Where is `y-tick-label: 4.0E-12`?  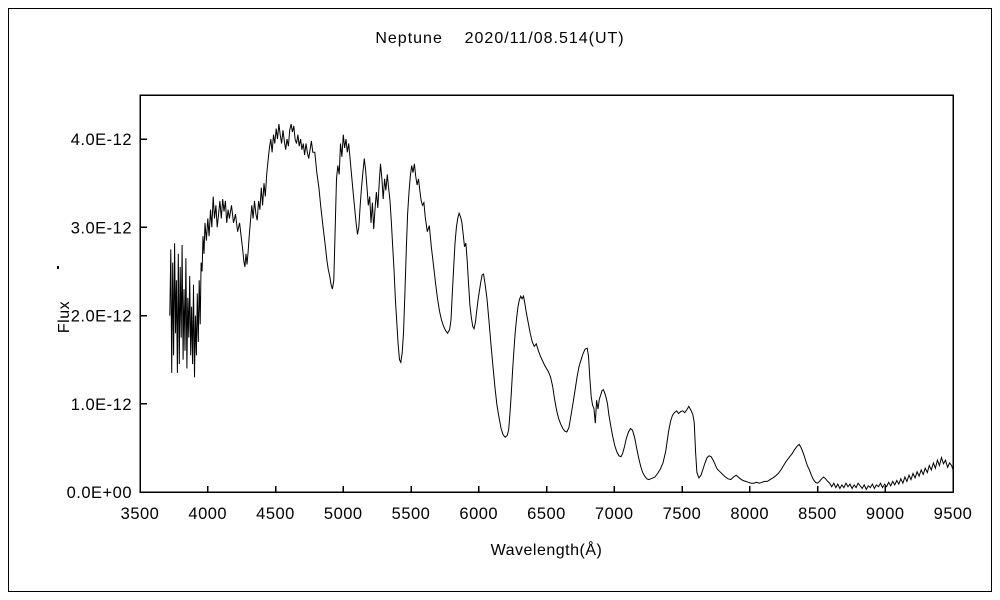 y-tick-label: 4.0E-12 is located at coordinates (101, 140).